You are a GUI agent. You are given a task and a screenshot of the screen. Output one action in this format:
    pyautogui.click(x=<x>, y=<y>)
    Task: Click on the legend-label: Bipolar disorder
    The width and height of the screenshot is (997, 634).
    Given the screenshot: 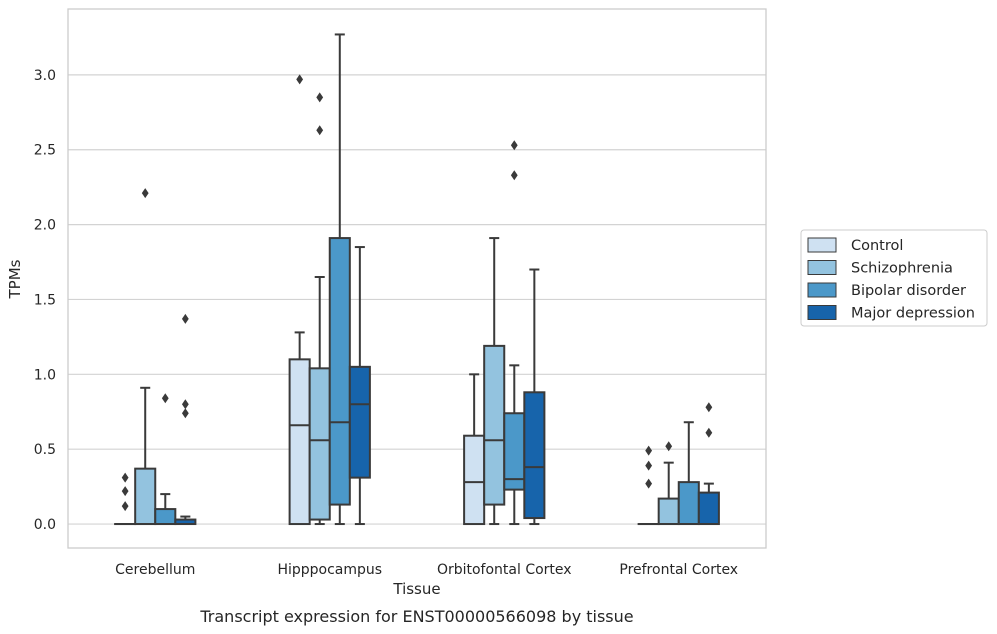 What is the action you would take?
    pyautogui.click(x=908, y=291)
    